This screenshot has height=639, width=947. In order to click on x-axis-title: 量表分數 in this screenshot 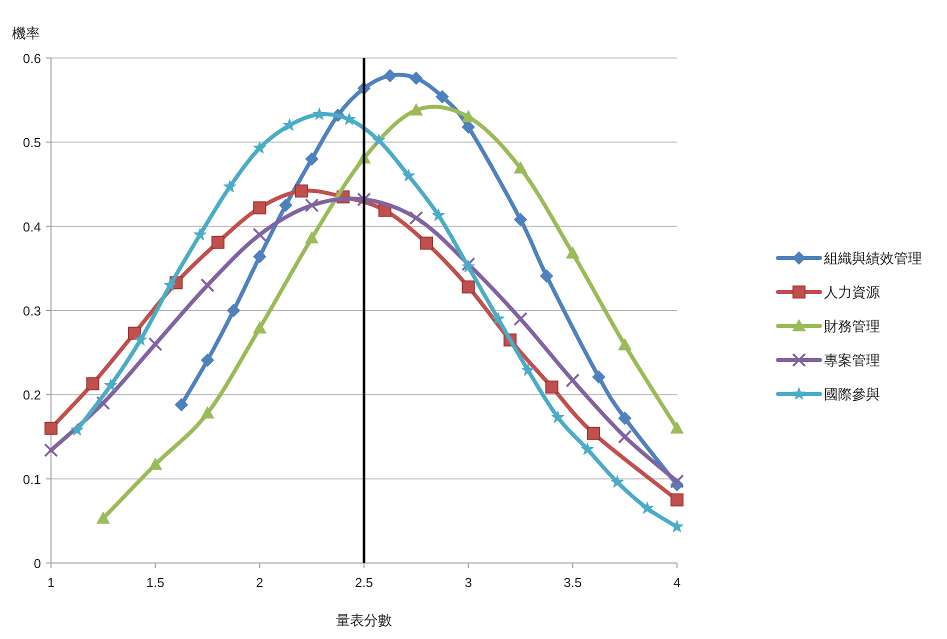, I will do `click(364, 620)`.